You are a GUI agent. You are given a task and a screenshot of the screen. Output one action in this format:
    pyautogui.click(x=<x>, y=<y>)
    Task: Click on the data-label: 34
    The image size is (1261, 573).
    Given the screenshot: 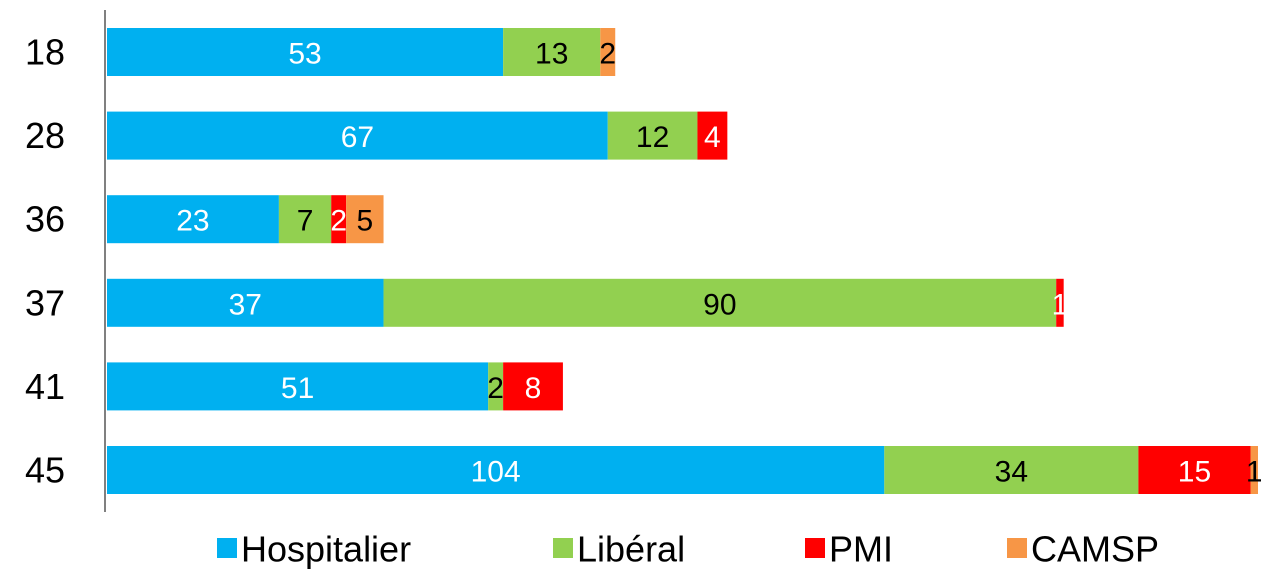 What is the action you would take?
    pyautogui.click(x=1011, y=472)
    